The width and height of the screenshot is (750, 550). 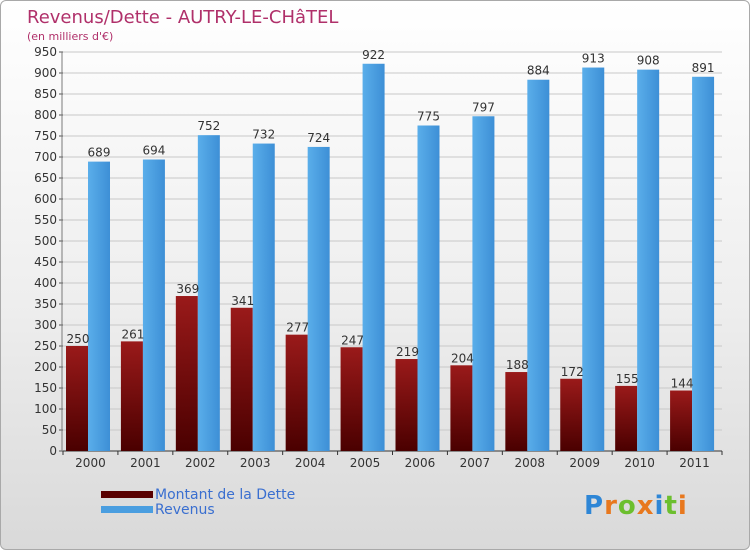 What do you see at coordinates (131, 396) in the screenshot?
I see `bar-dette-2001` at bounding box center [131, 396].